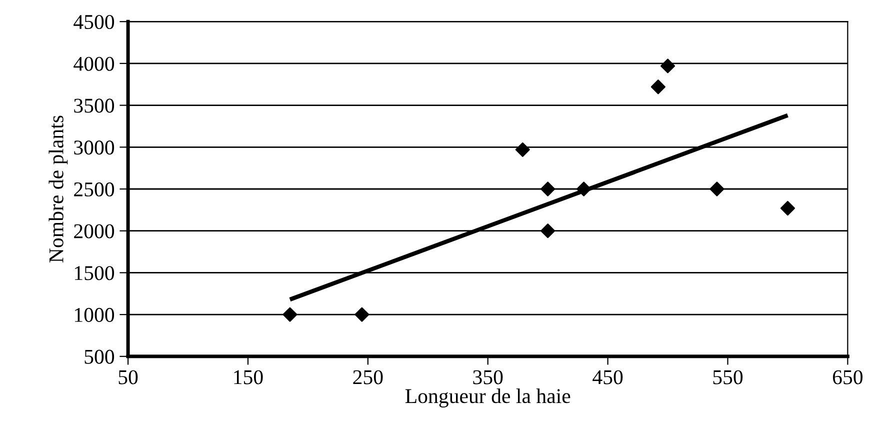  I want to click on x-tick-label: 650, so click(847, 377).